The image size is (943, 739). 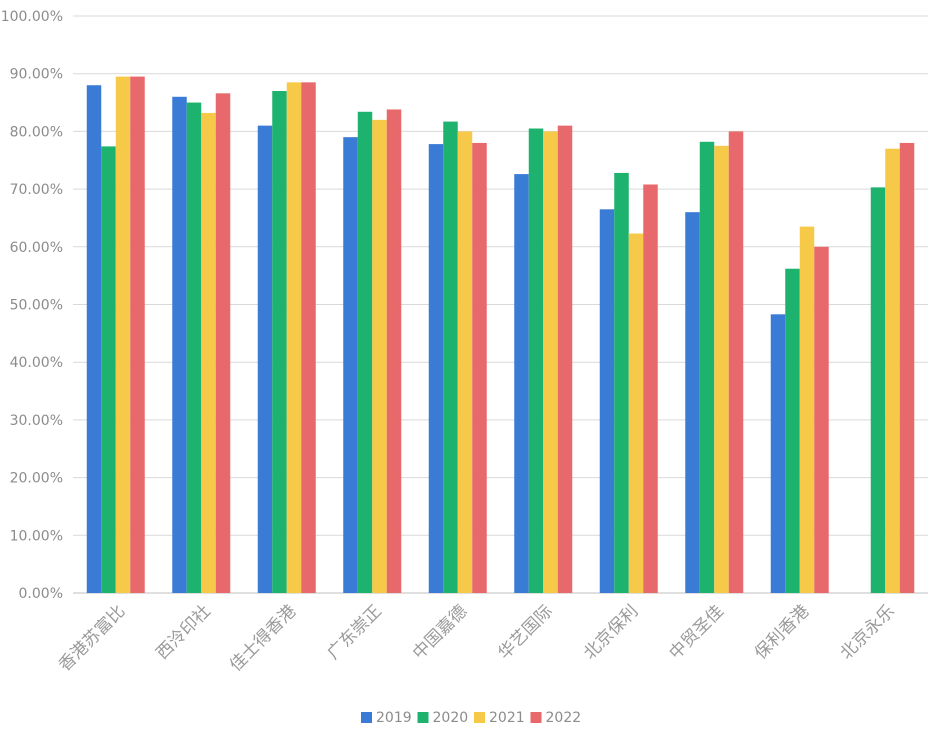 What do you see at coordinates (32, 17) in the screenshot?
I see `y-tick-label: 100.00%` at bounding box center [32, 17].